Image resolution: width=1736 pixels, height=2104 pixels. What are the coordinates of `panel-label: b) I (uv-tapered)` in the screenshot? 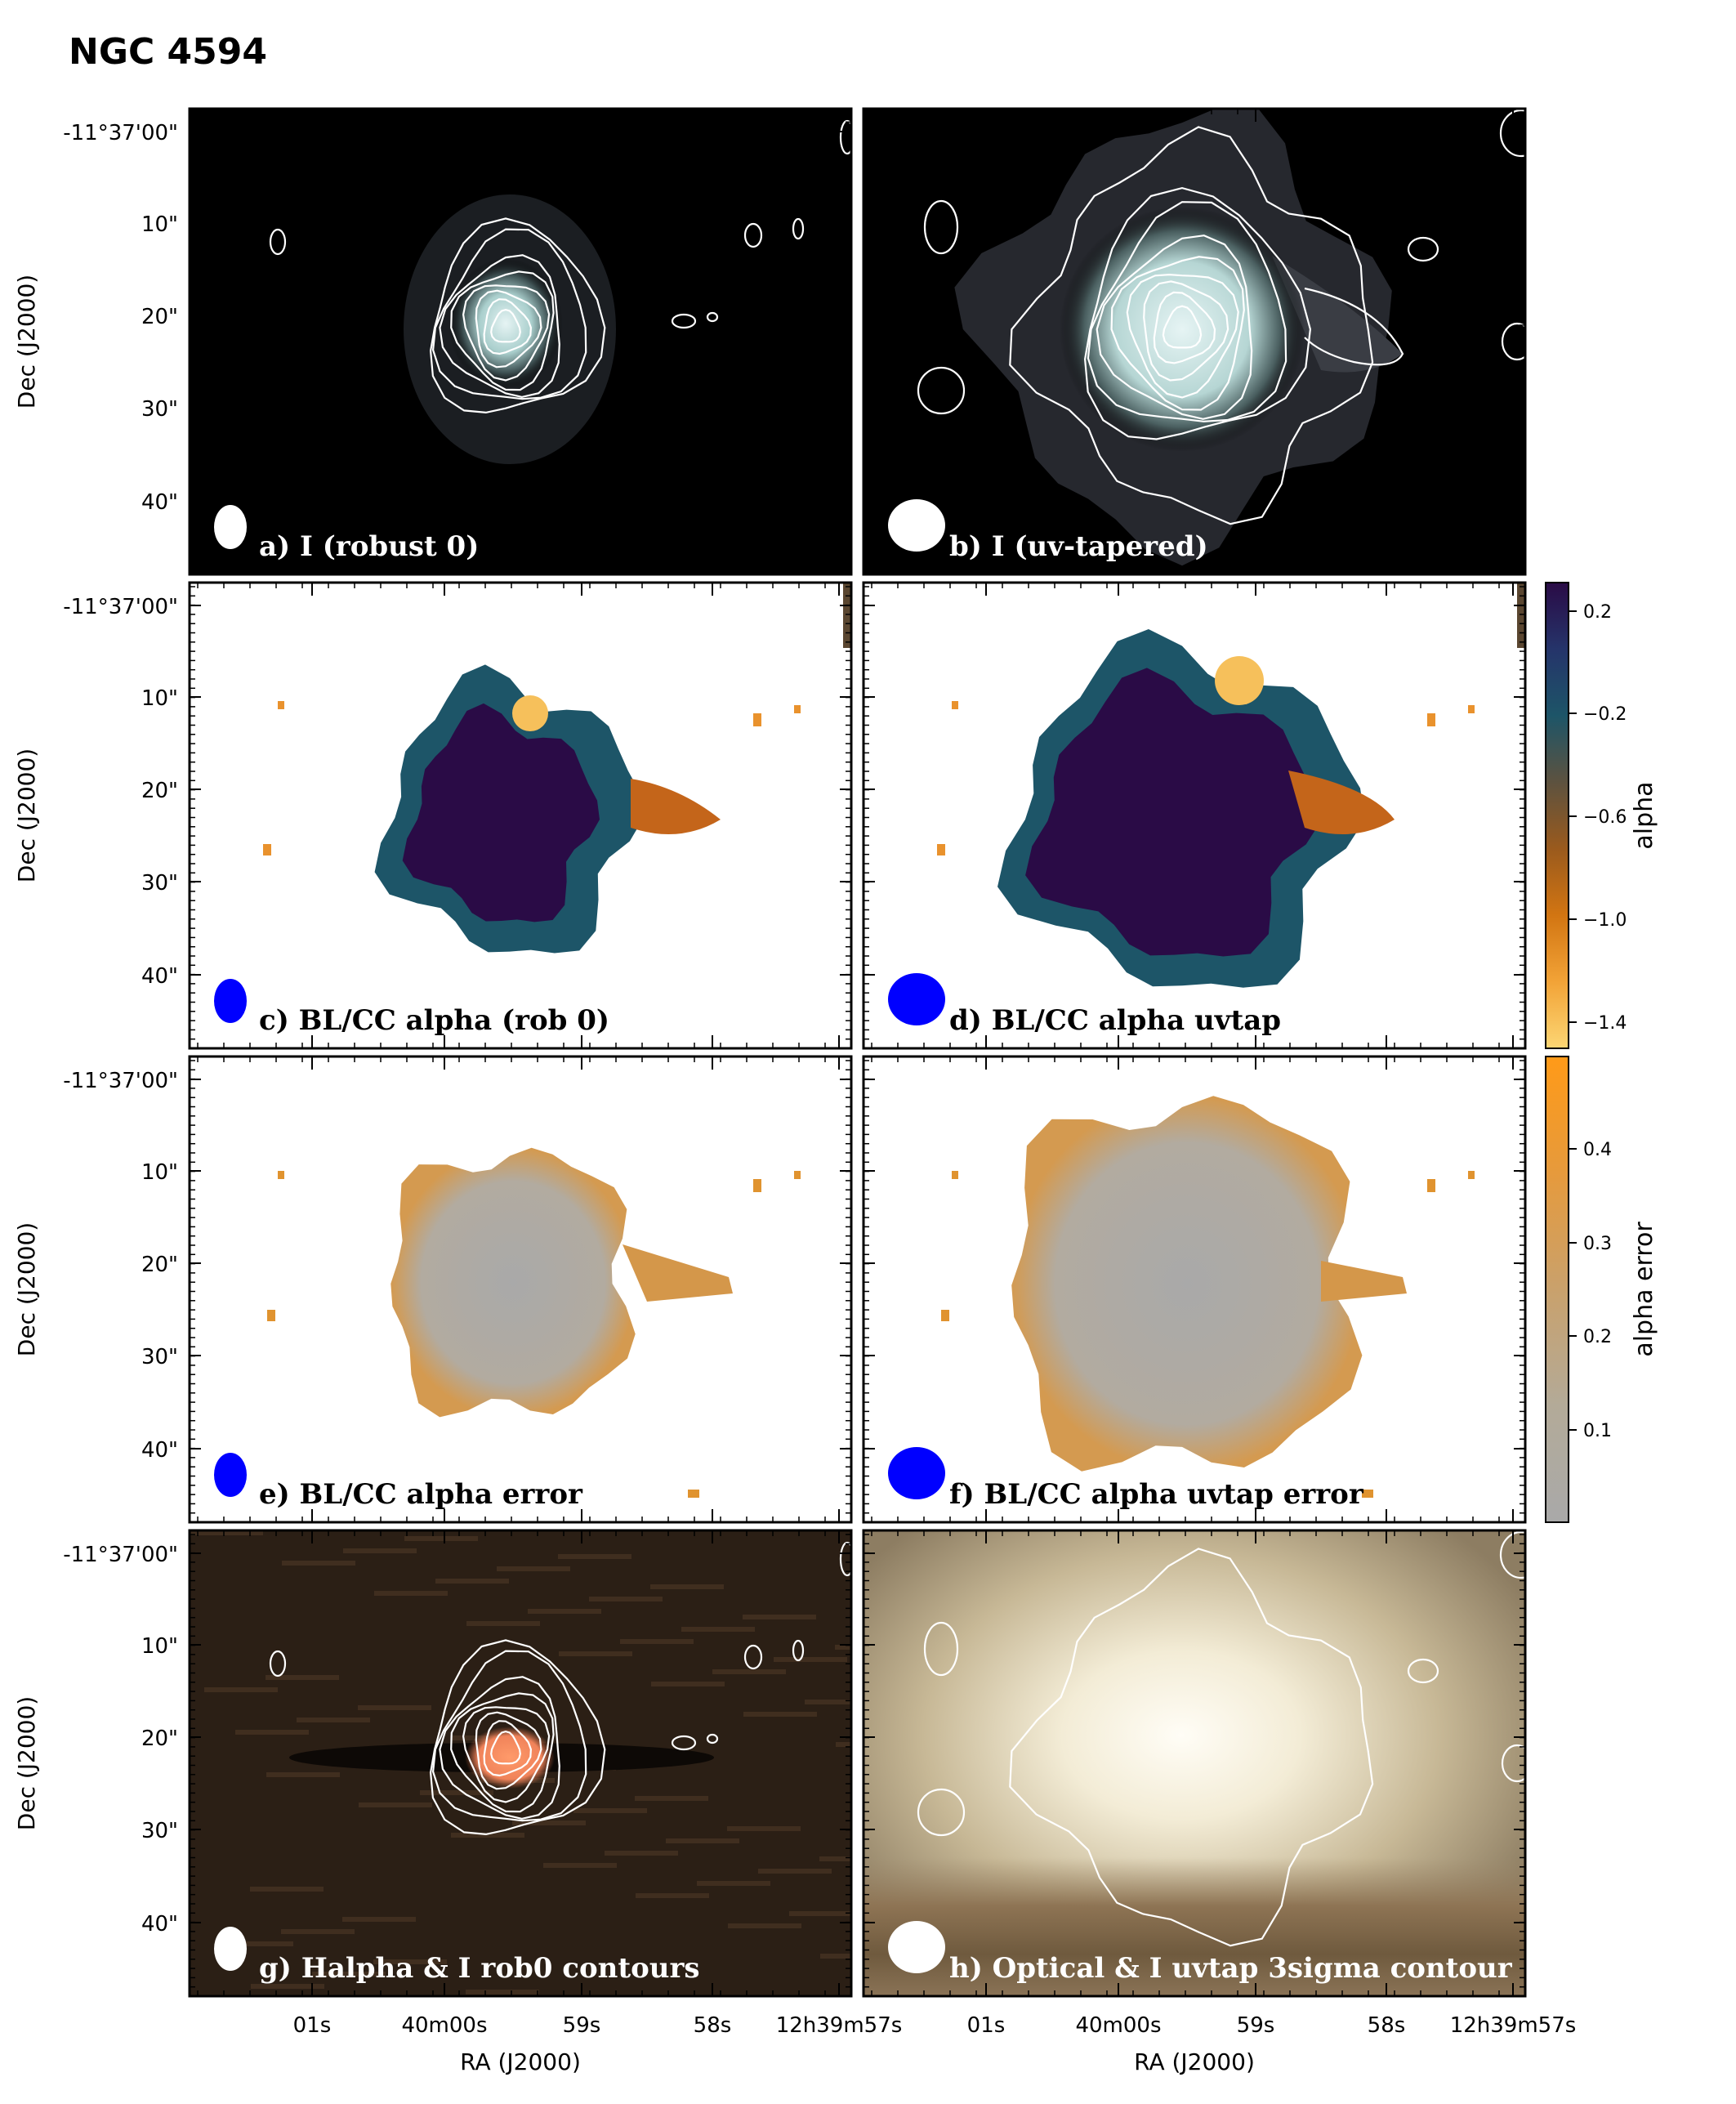 It's located at (1078, 546).